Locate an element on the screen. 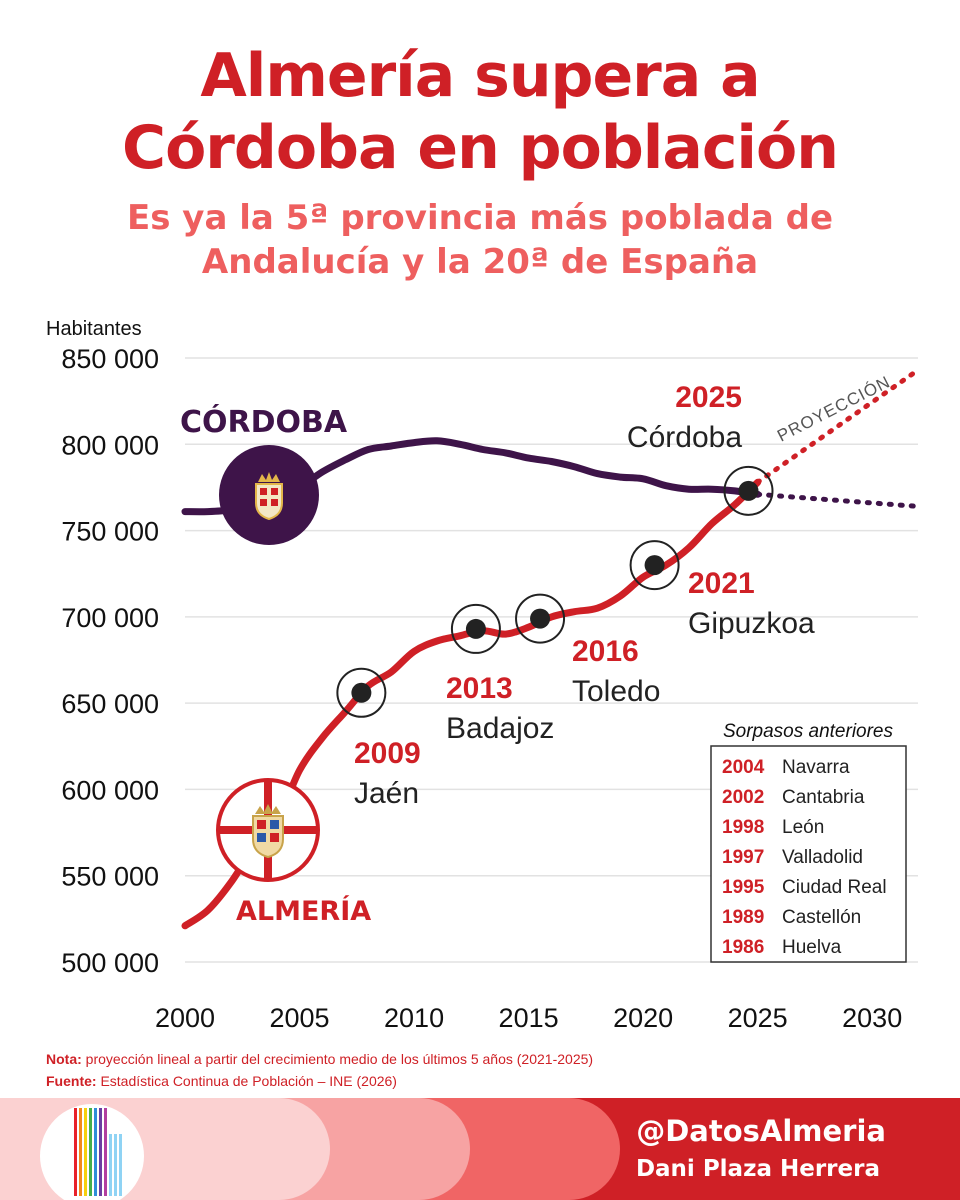  milestone-ring-2013 is located at coordinates (475, 628).